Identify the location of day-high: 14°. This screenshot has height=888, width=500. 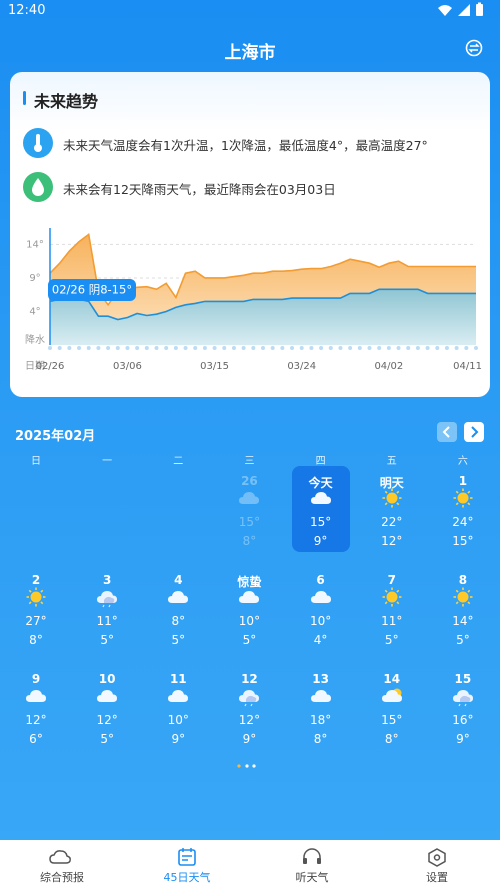
(463, 621).